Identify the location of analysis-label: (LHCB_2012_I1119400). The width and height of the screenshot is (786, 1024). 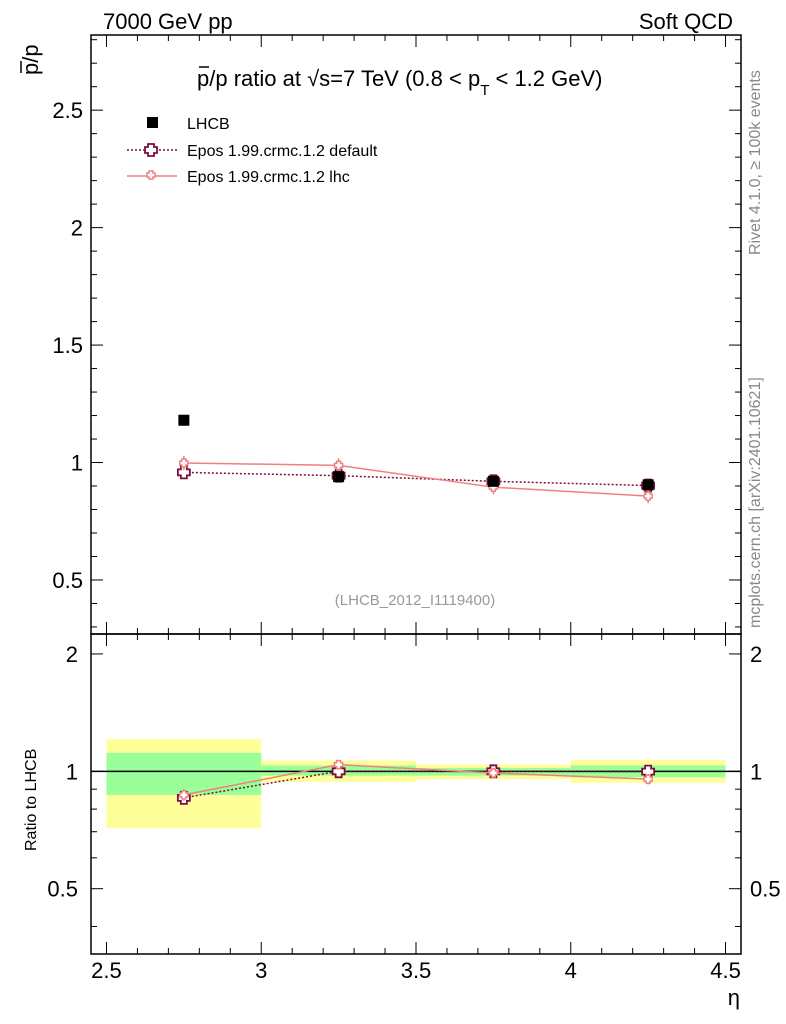
(415, 600).